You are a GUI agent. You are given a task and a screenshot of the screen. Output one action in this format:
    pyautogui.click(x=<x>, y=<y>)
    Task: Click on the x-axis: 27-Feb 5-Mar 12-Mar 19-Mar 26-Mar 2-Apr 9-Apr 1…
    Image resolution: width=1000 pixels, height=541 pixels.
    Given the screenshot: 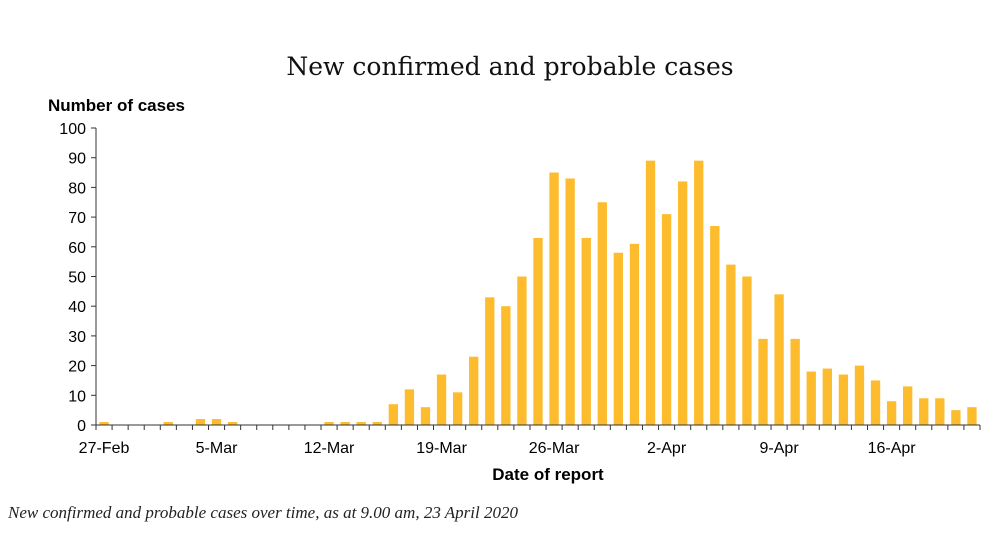 What is the action you would take?
    pyautogui.click(x=530, y=440)
    